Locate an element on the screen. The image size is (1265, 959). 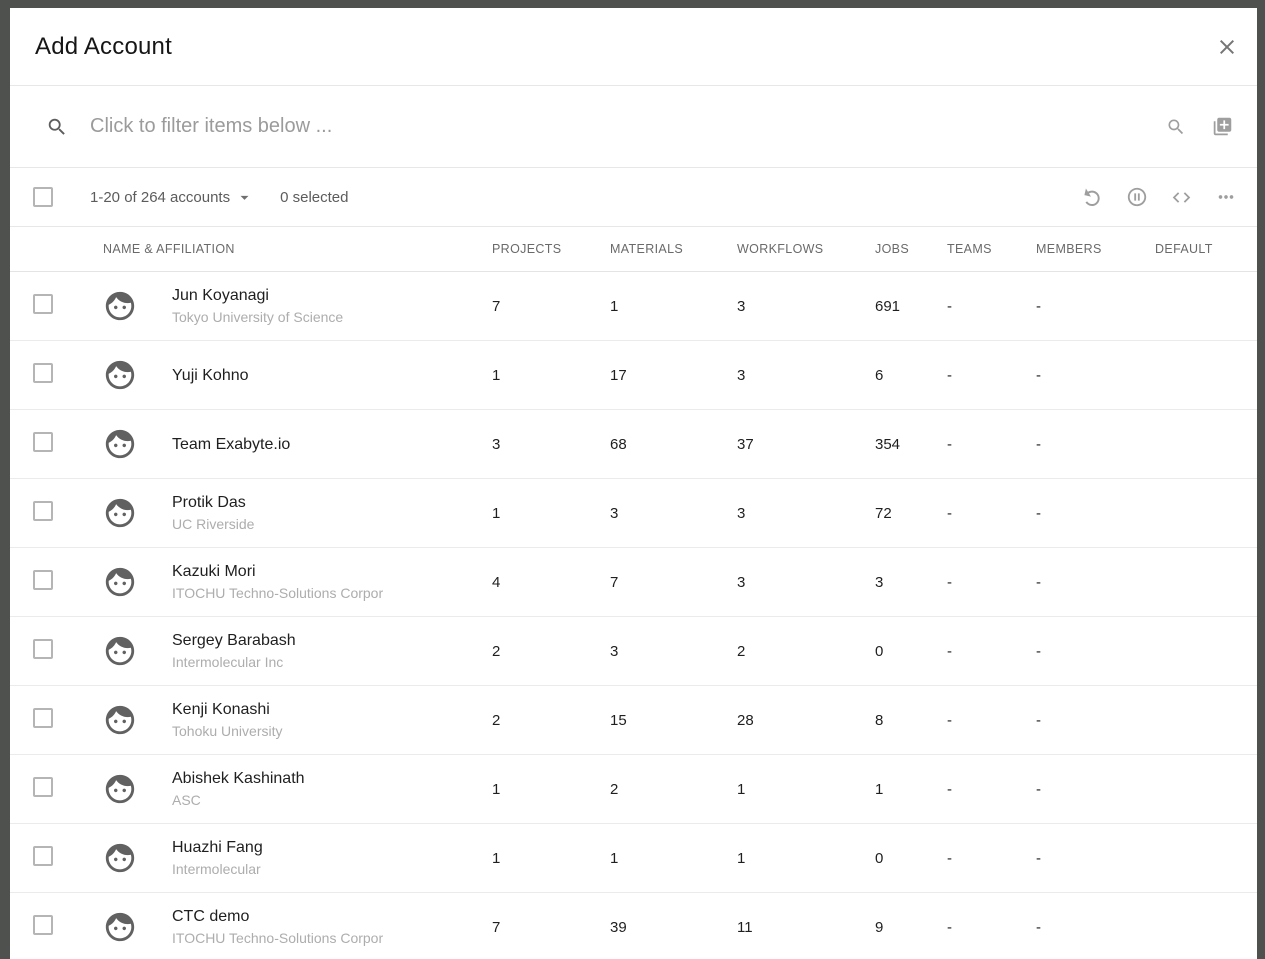
select-all-checkbox is located at coordinates (43, 197).